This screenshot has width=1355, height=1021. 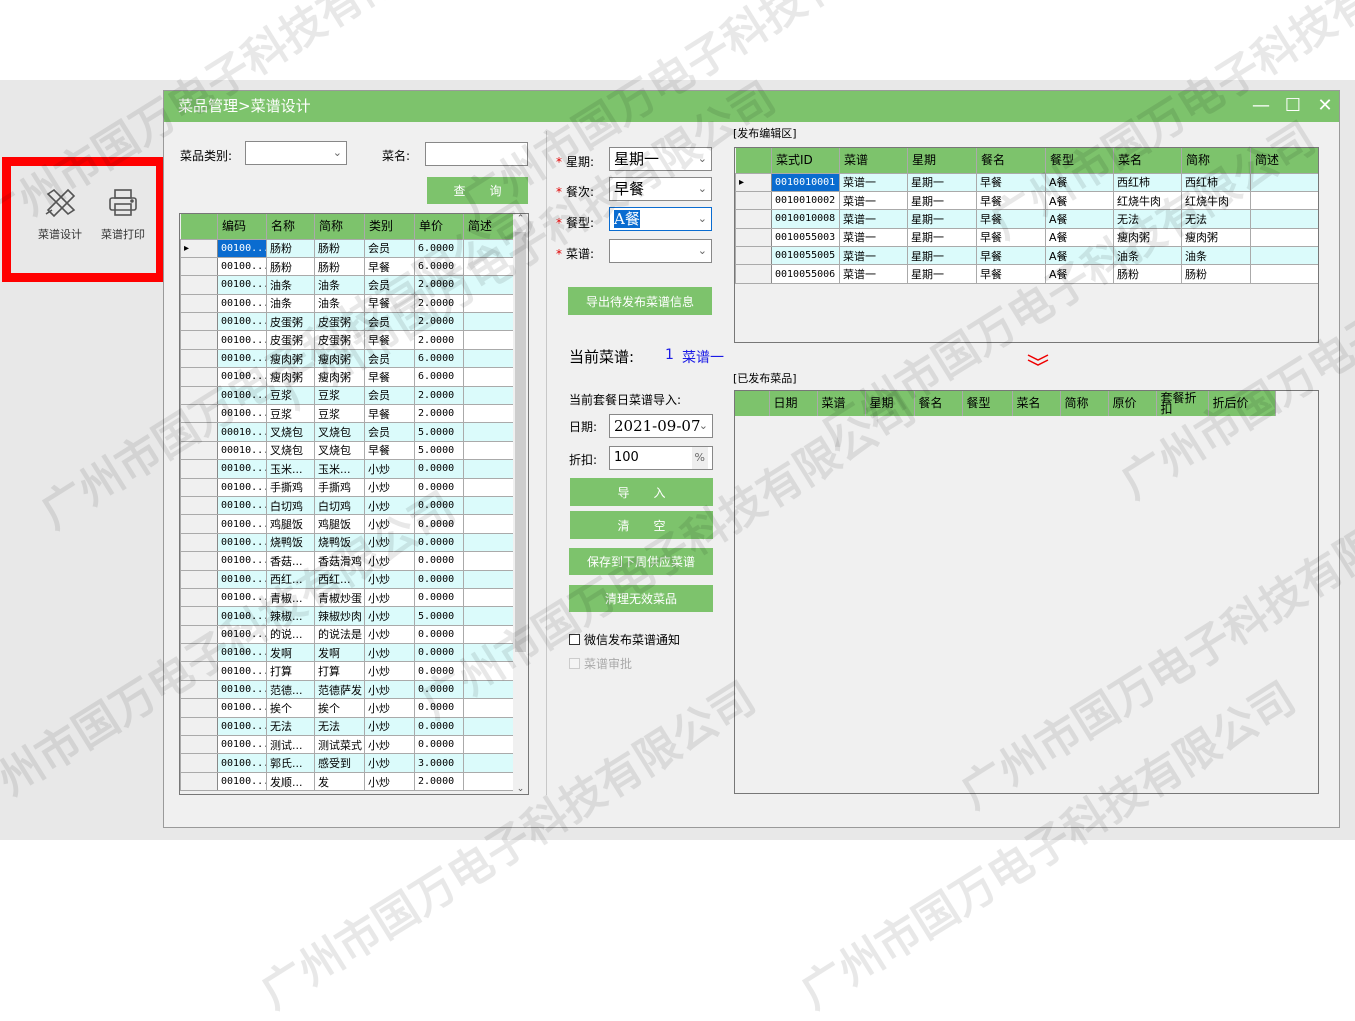 I want to click on column-header: 菜名, so click(x=1147, y=160).